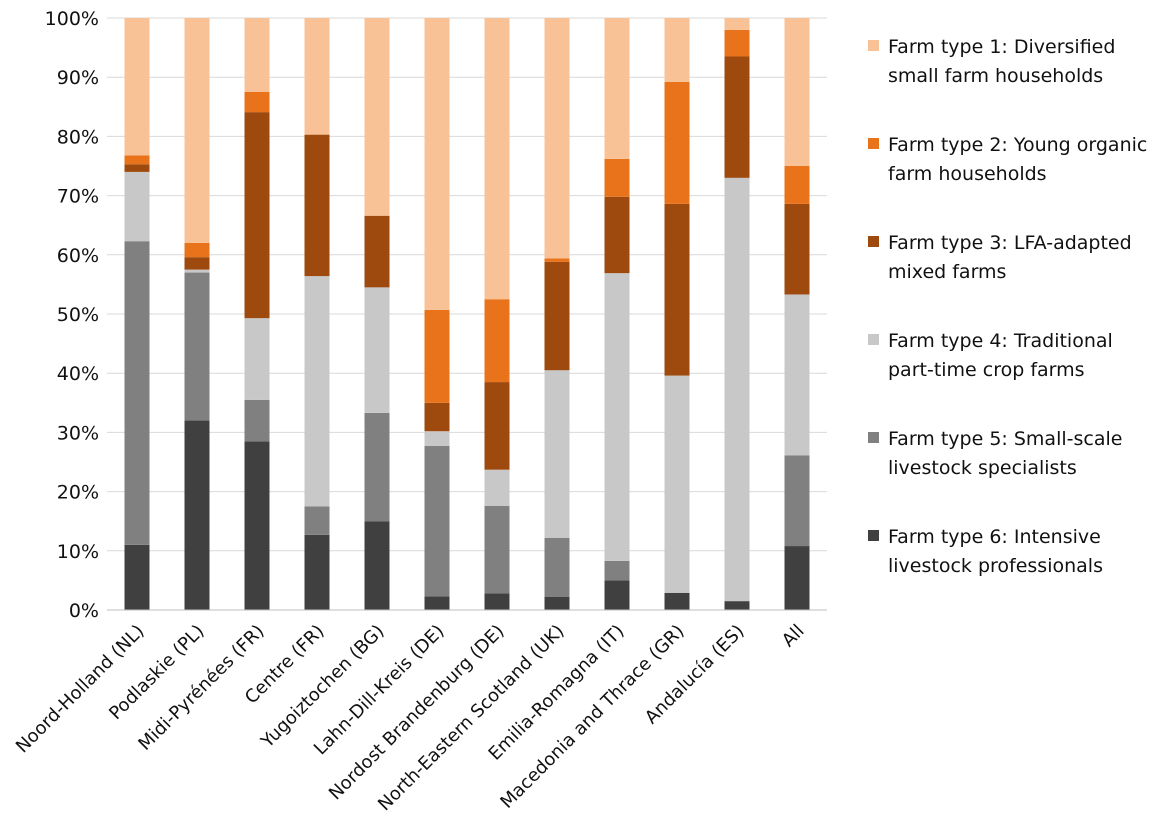 This screenshot has height=837, width=1166. Describe the element at coordinates (994, 537) in the screenshot. I see `legend-label: Farm type 6: Intensive` at that location.